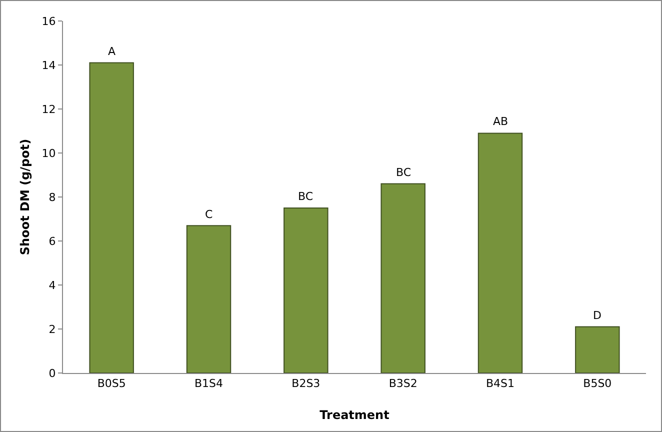 This screenshot has width=662, height=432. What do you see at coordinates (52, 329) in the screenshot?
I see `y-tick-label: 2` at bounding box center [52, 329].